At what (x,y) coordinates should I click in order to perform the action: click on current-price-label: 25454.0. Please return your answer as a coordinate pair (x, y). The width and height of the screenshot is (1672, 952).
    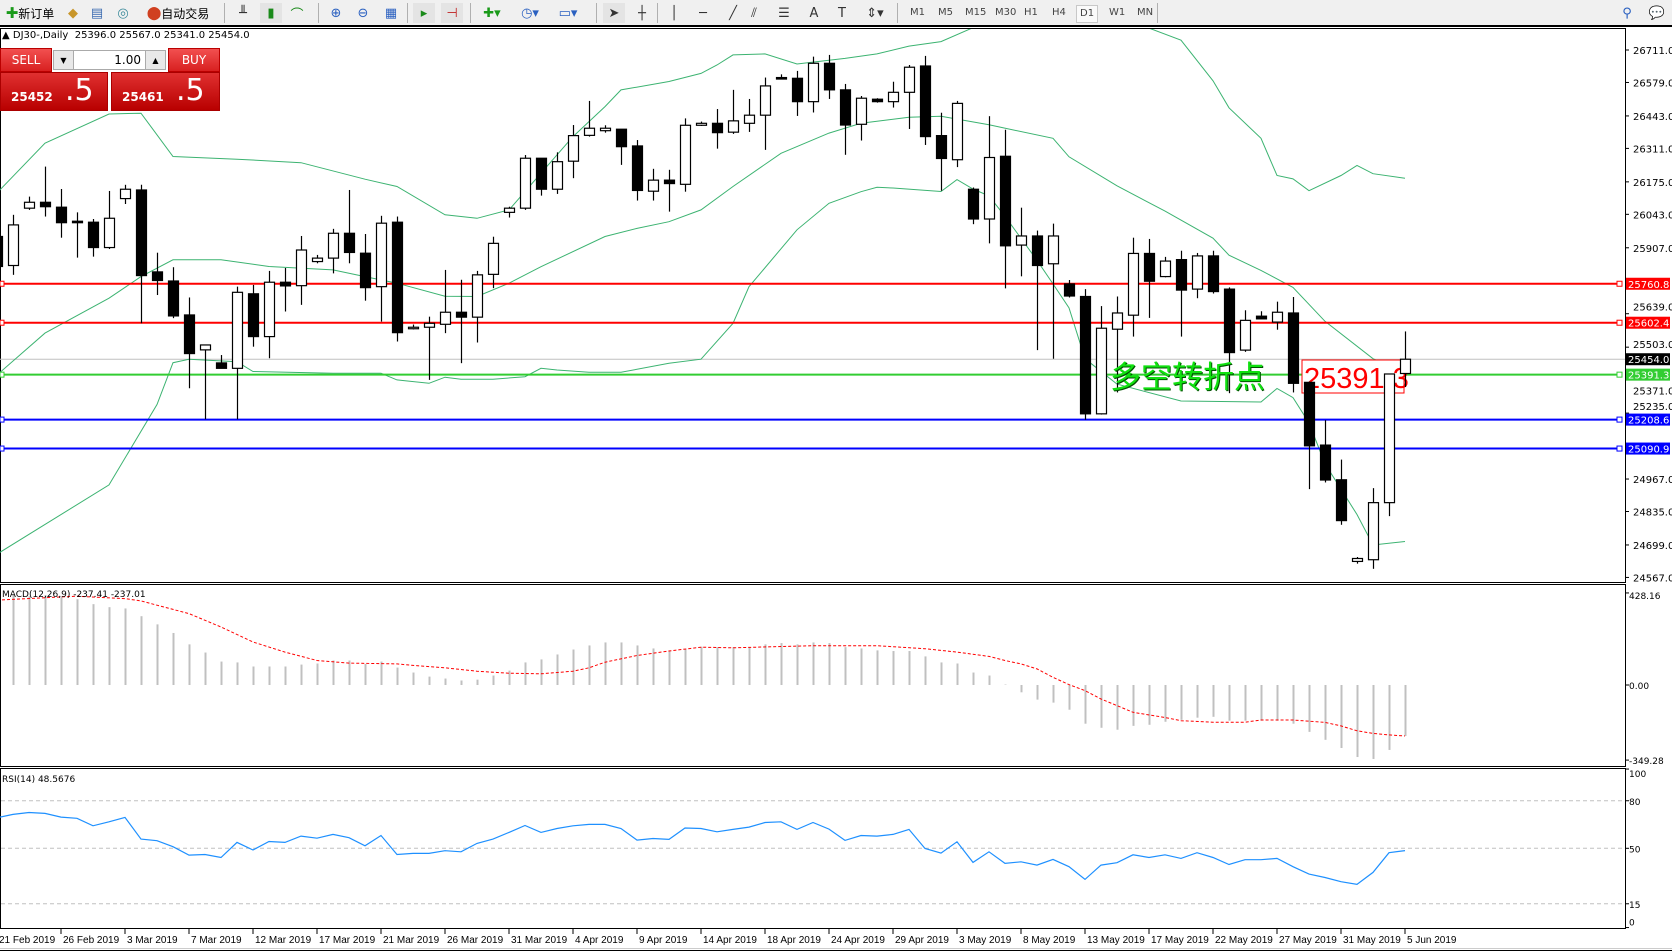
    Looking at the image, I should click on (1648, 360).